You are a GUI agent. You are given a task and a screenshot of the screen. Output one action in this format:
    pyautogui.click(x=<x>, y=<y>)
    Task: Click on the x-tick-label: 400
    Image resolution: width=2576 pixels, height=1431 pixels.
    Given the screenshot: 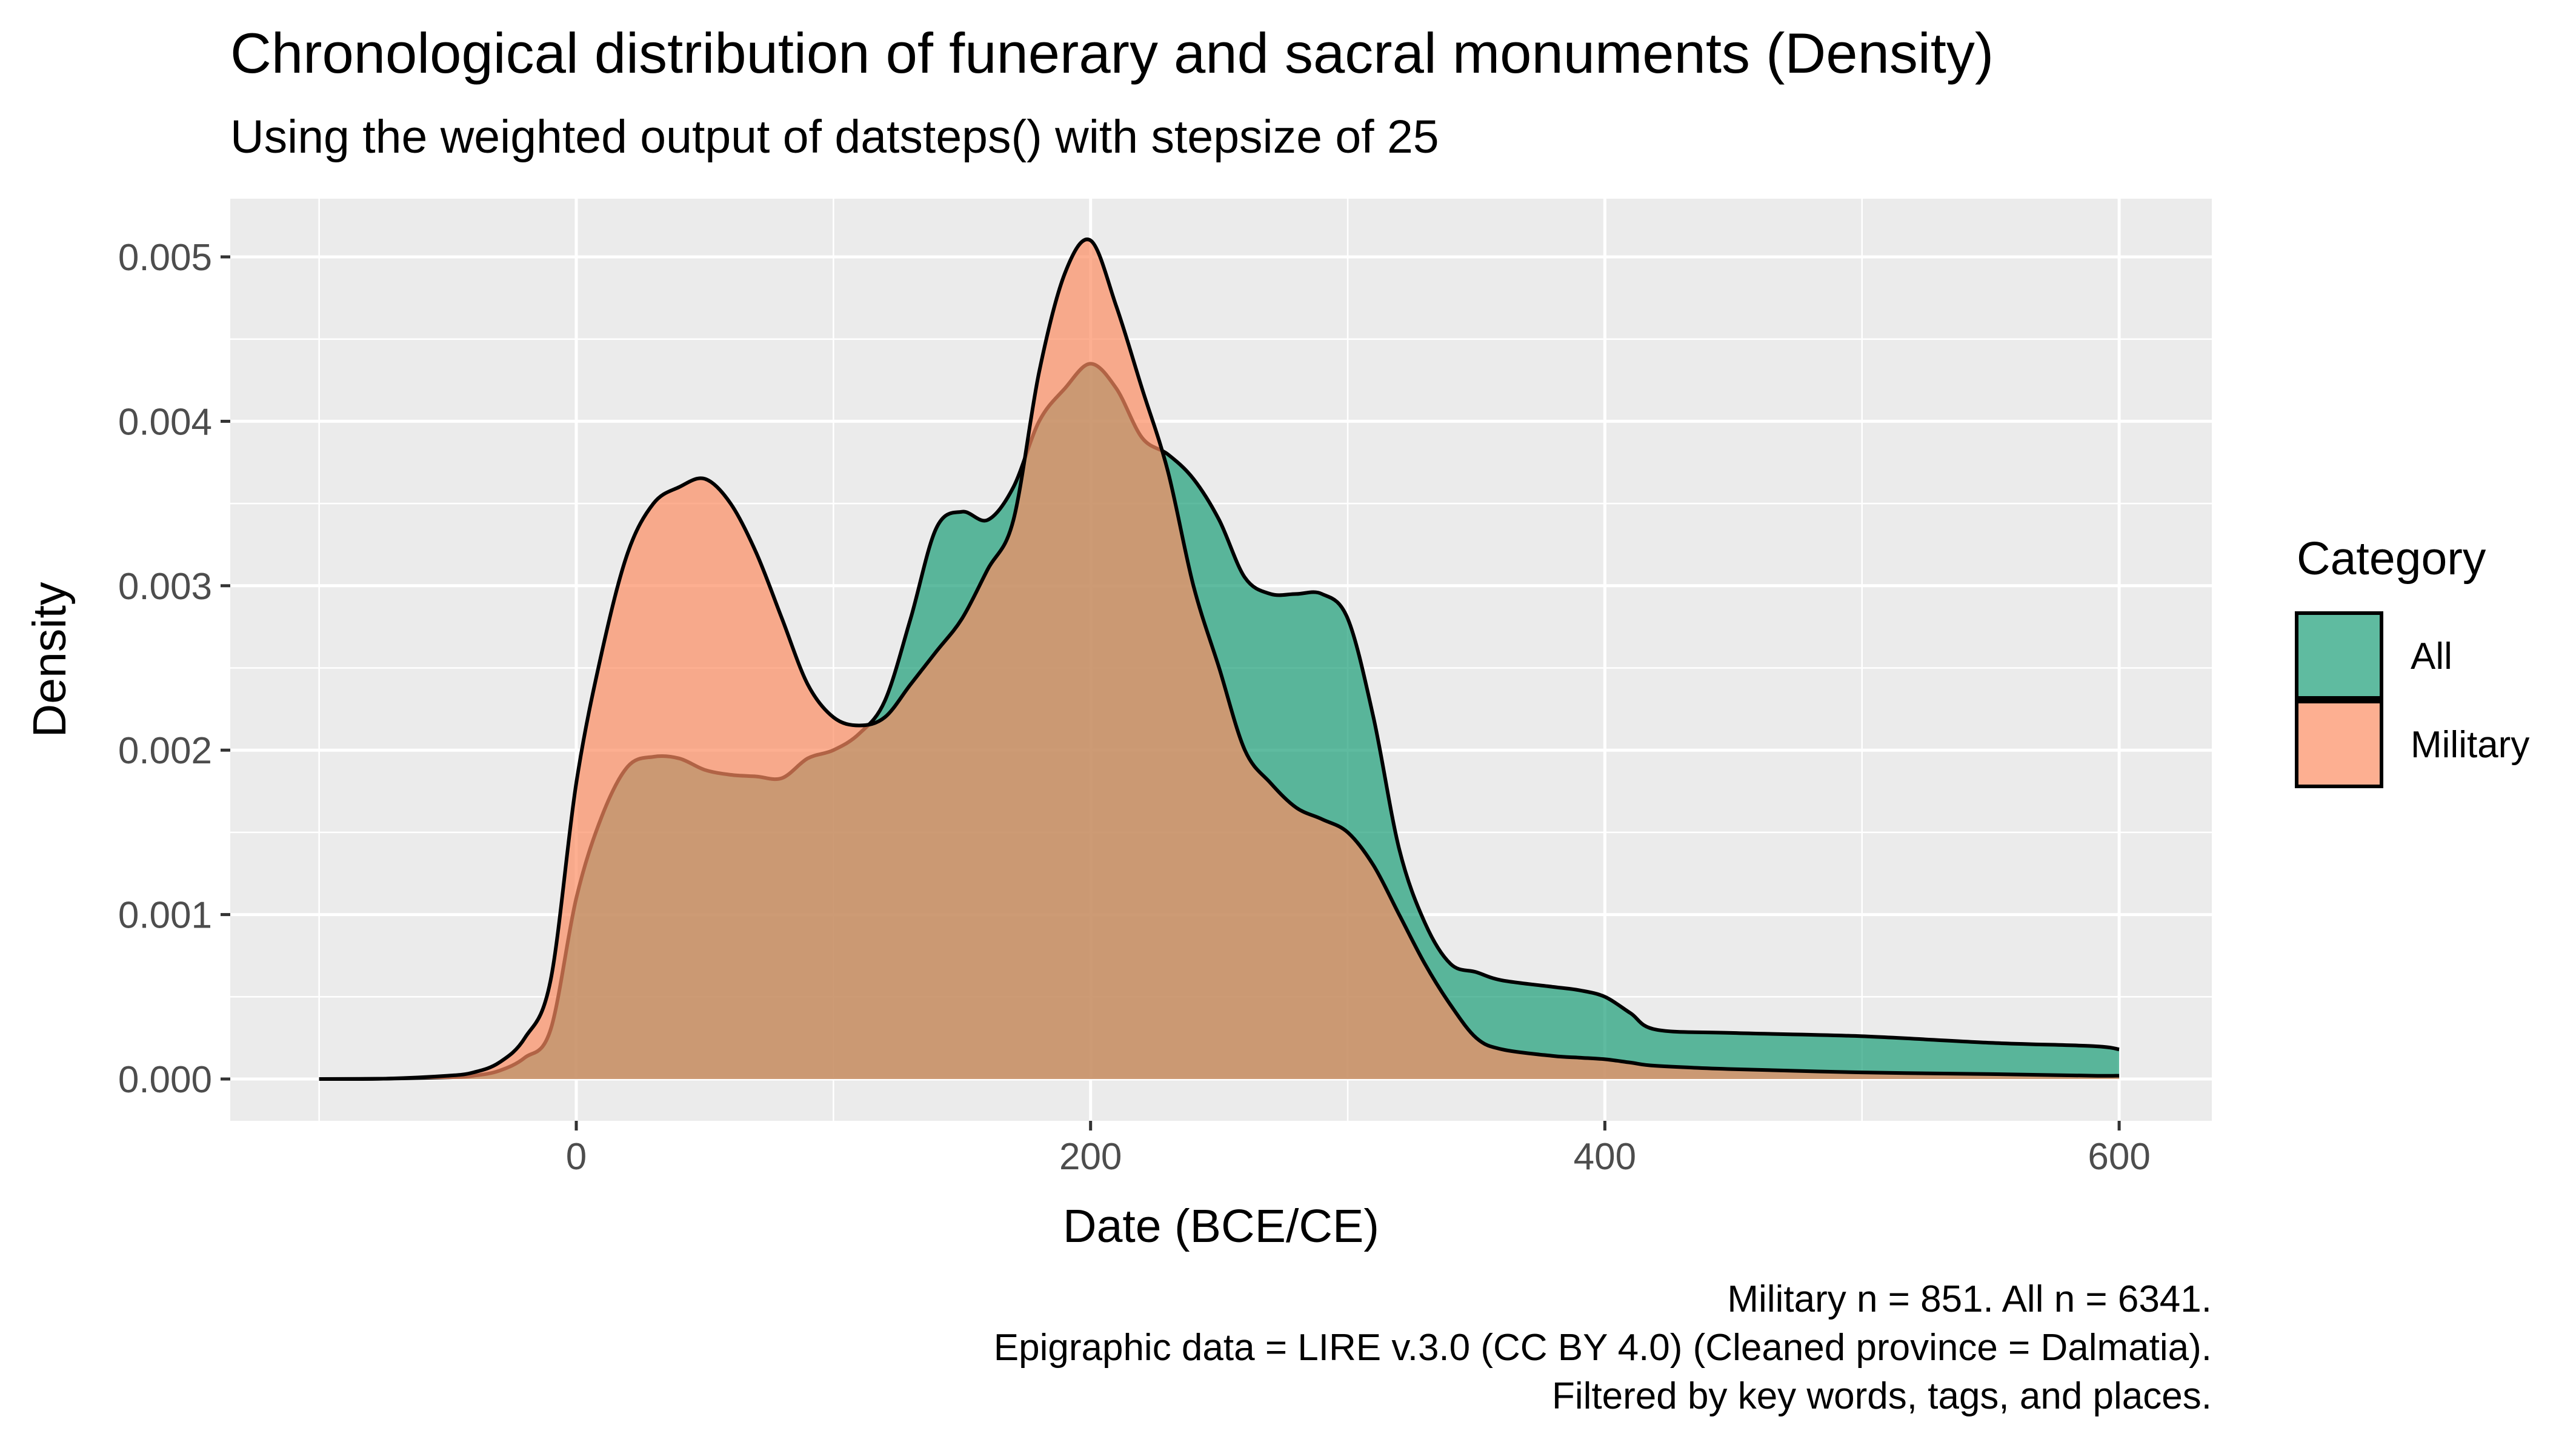 What is the action you would take?
    pyautogui.click(x=1605, y=1157)
    